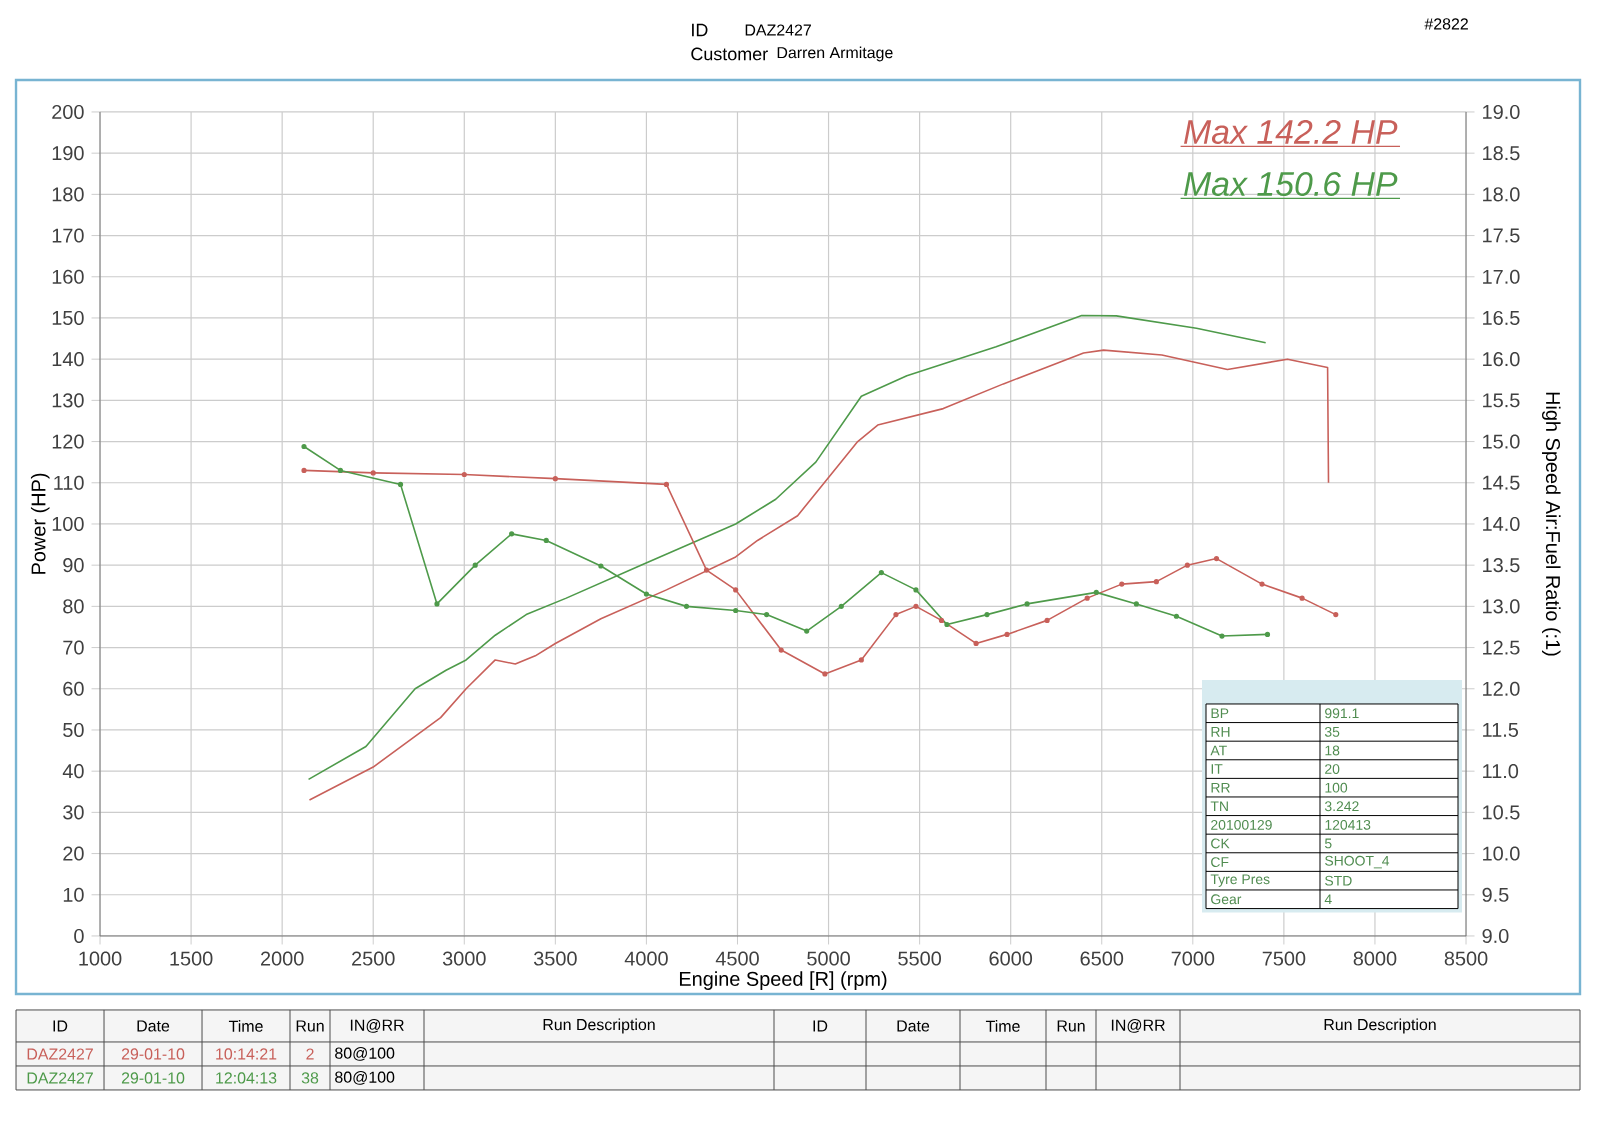 The width and height of the screenshot is (1598, 1148). I want to click on y2-tick-label: 9.0, so click(1495, 936).